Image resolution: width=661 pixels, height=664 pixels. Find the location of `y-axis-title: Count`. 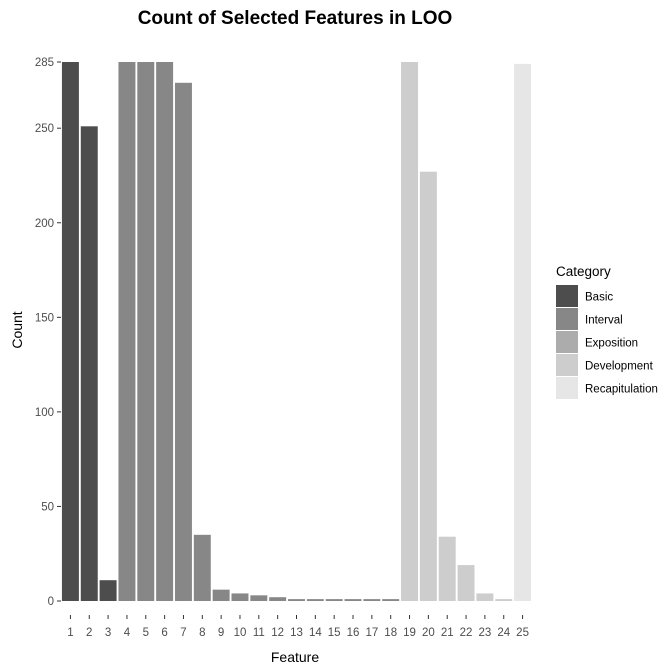

y-axis-title: Count is located at coordinates (17, 329).